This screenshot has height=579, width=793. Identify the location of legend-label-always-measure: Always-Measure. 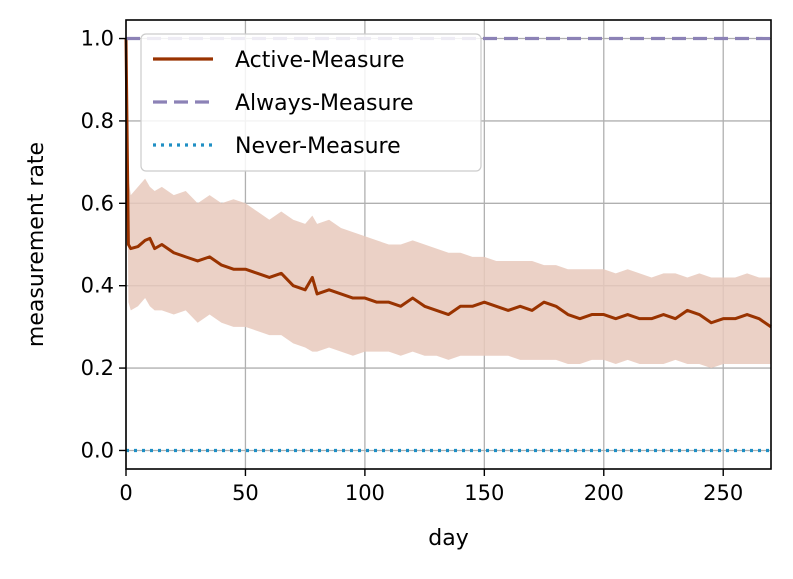
(324, 103).